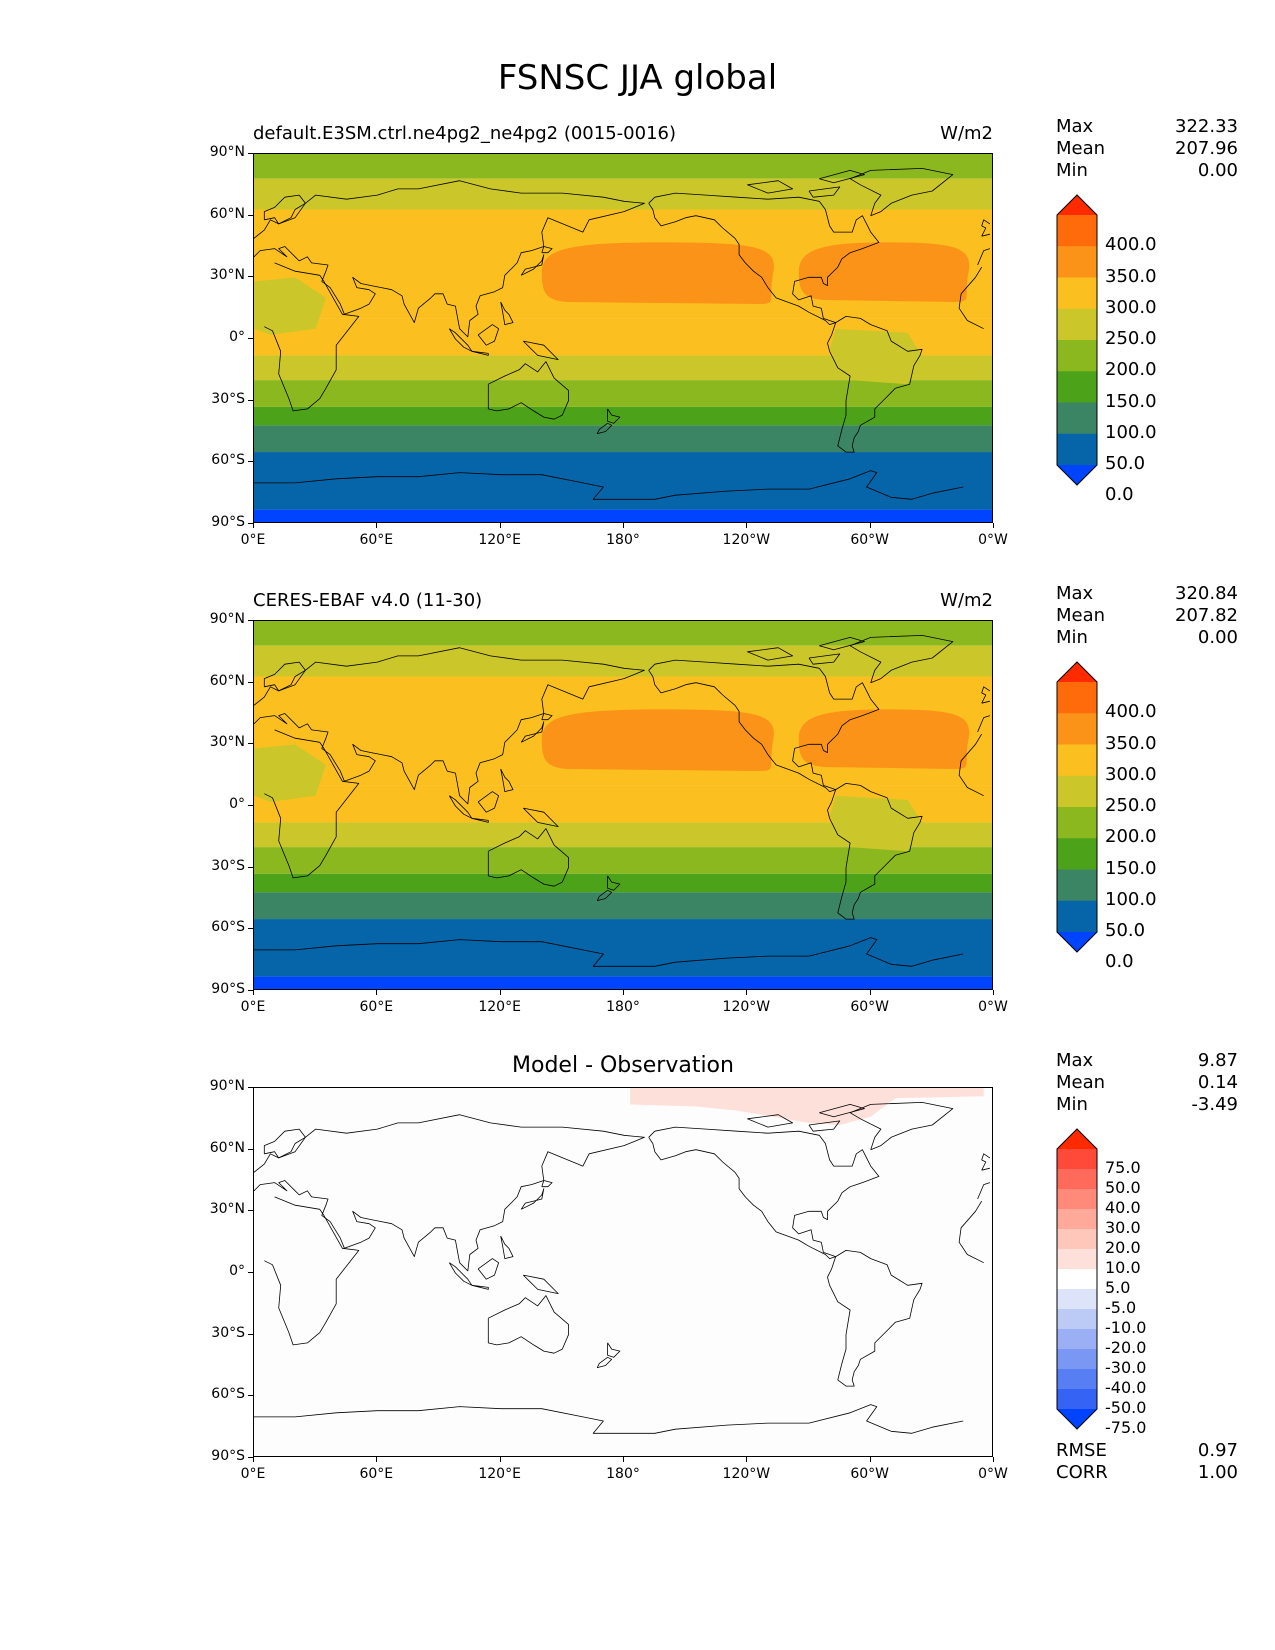  What do you see at coordinates (227, 213) in the screenshot?
I see `y-tick-label: 60°N` at bounding box center [227, 213].